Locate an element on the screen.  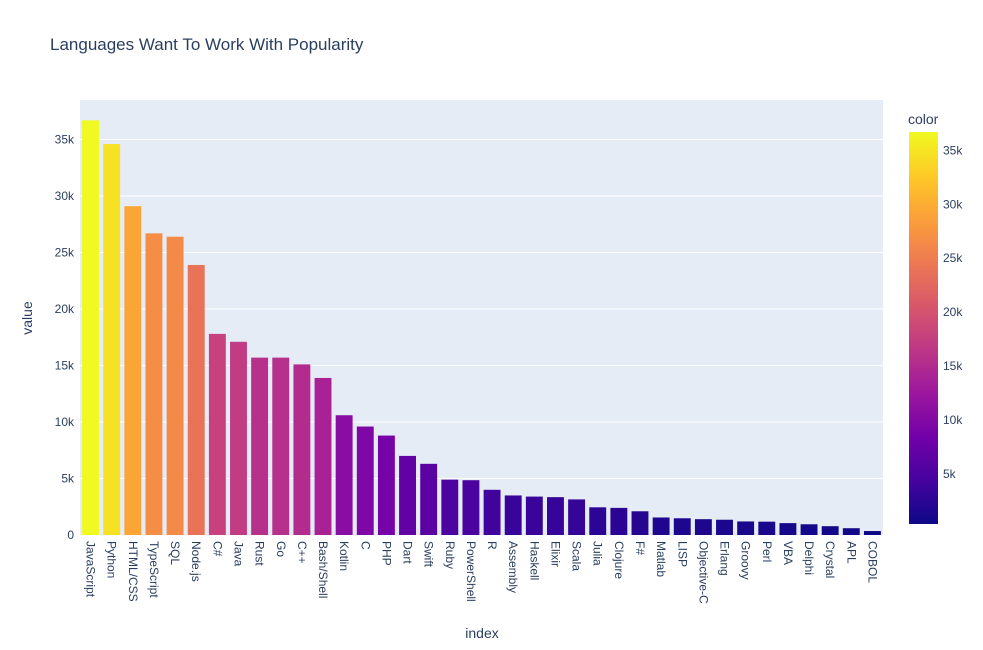
colorbar-tick-label: 10k is located at coordinates (953, 420).